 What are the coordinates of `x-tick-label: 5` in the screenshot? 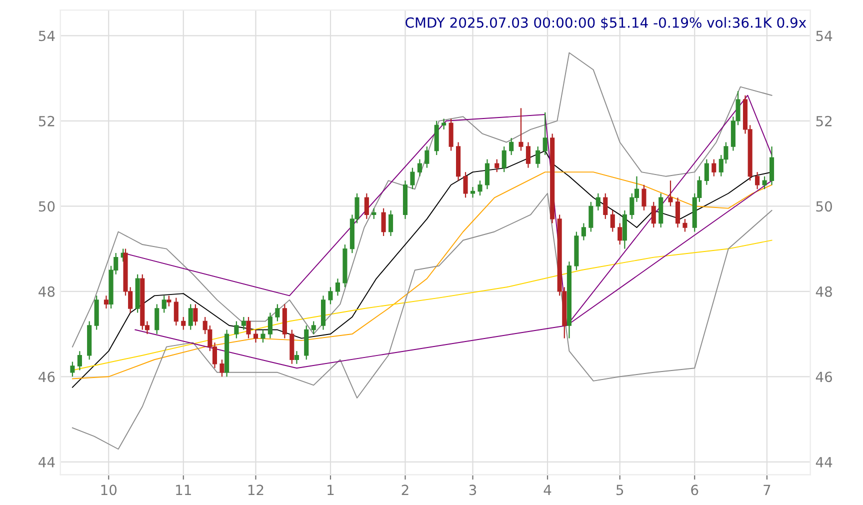 It's located at (620, 490).